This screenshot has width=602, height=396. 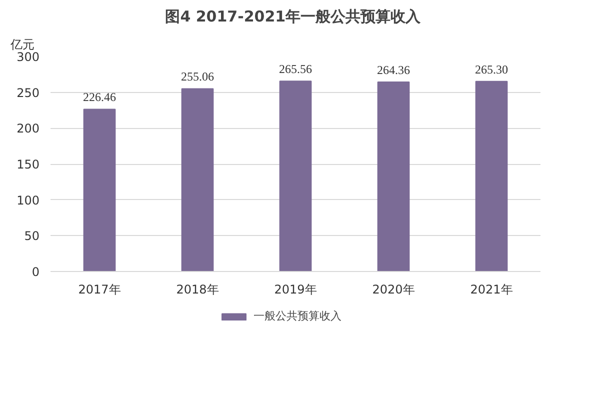 What do you see at coordinates (28, 129) in the screenshot?
I see `y-tick-label: 200` at bounding box center [28, 129].